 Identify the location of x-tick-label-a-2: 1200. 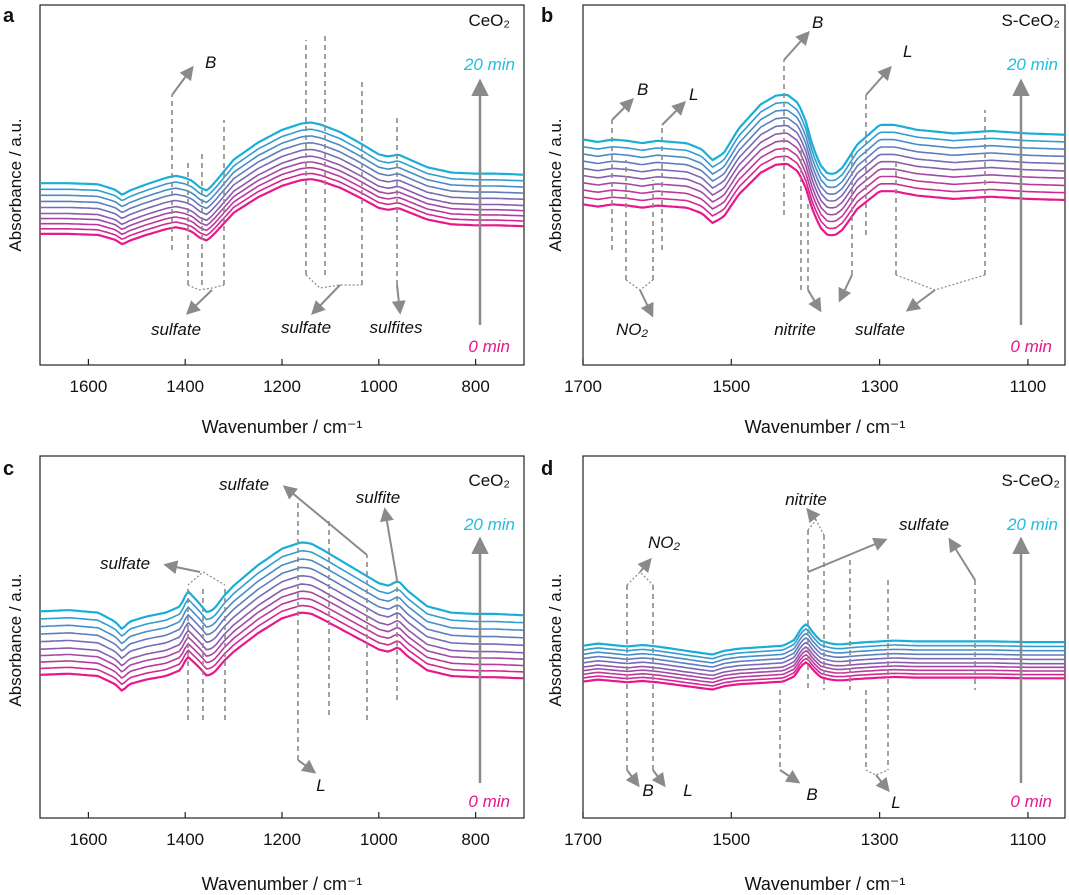
(282, 386).